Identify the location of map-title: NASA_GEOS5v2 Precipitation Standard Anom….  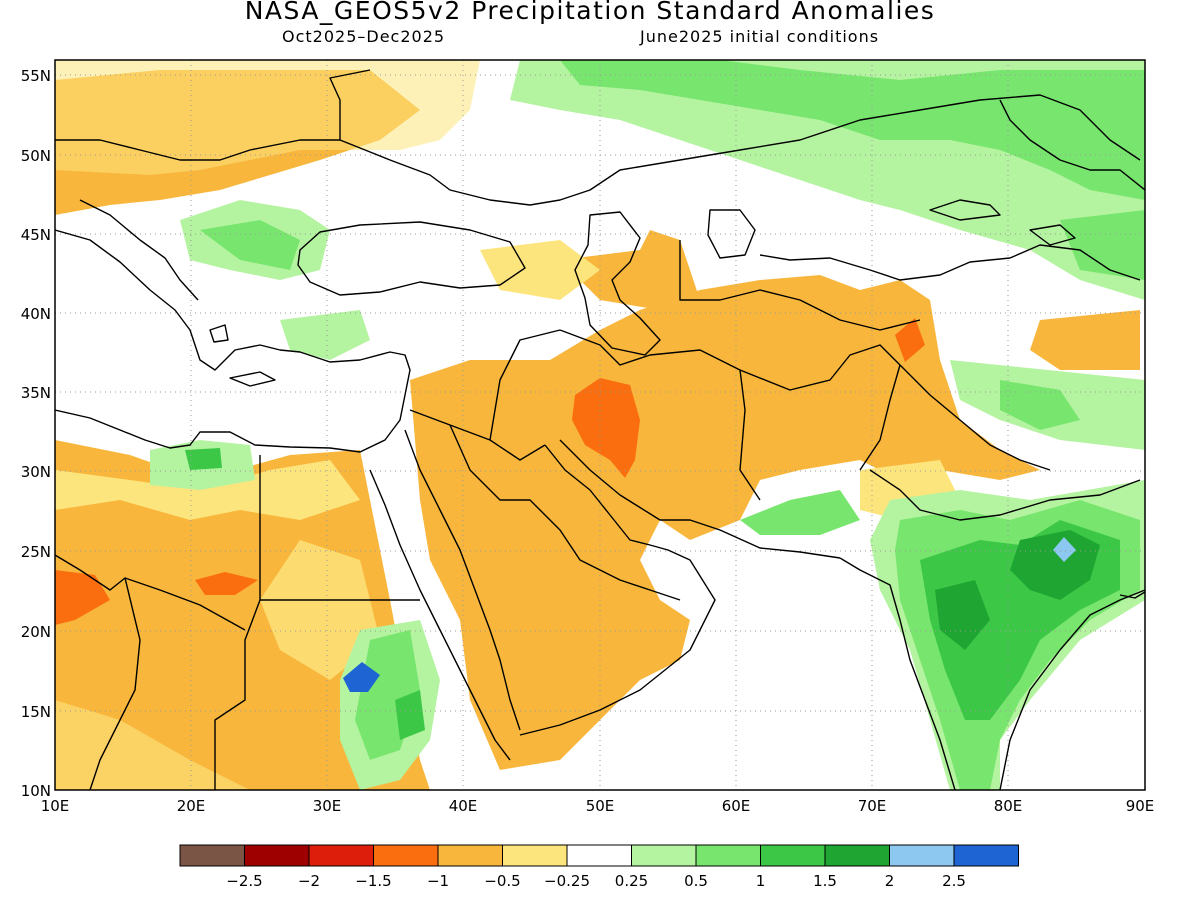
(590, 12).